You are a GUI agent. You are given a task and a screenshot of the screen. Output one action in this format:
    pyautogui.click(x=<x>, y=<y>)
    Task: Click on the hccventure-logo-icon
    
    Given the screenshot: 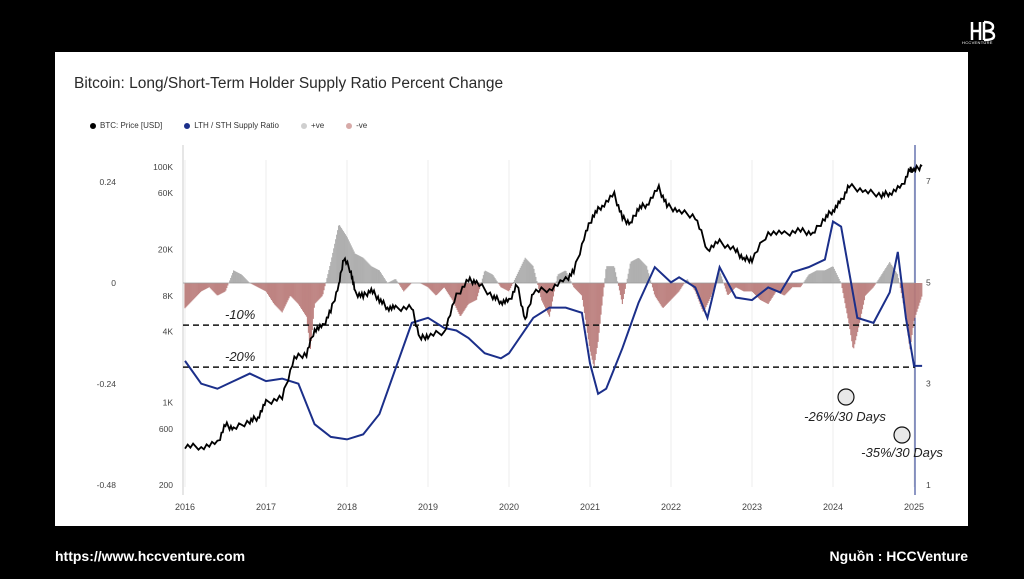 What is the action you would take?
    pyautogui.click(x=983, y=31)
    